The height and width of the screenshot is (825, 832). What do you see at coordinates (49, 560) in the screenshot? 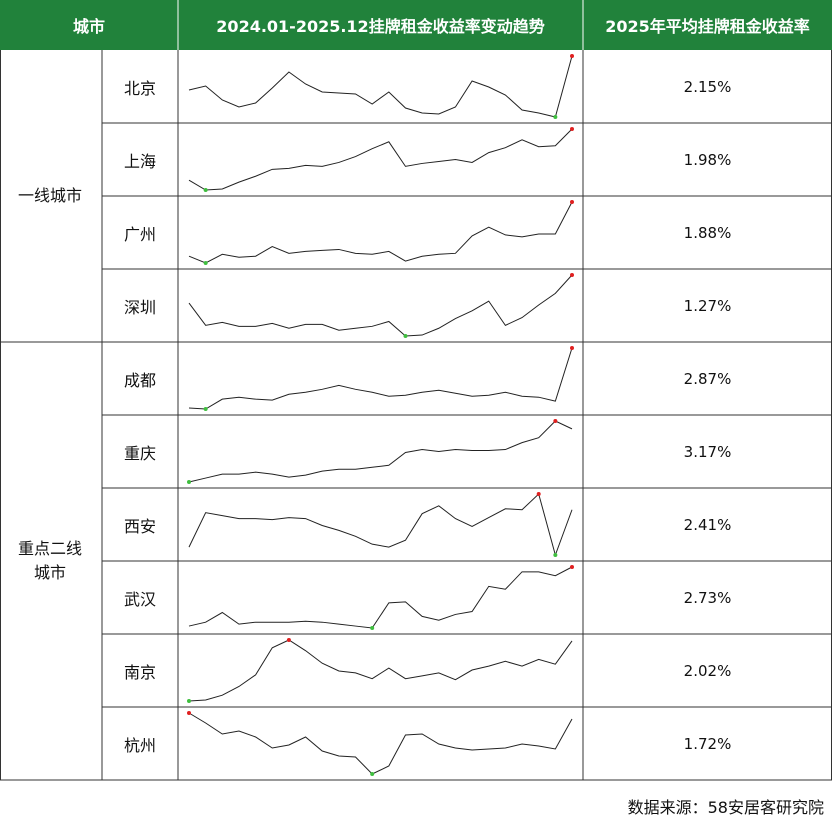
I see `group-label: 重点二线城市` at bounding box center [49, 560].